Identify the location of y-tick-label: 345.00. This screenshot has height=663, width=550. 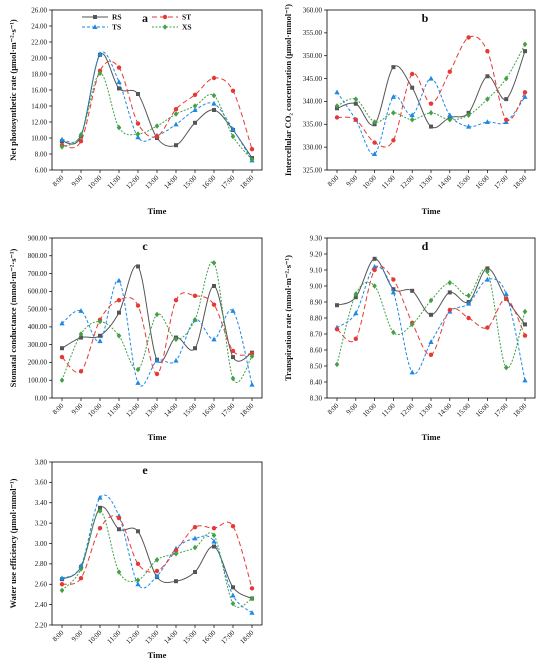
(313, 79).